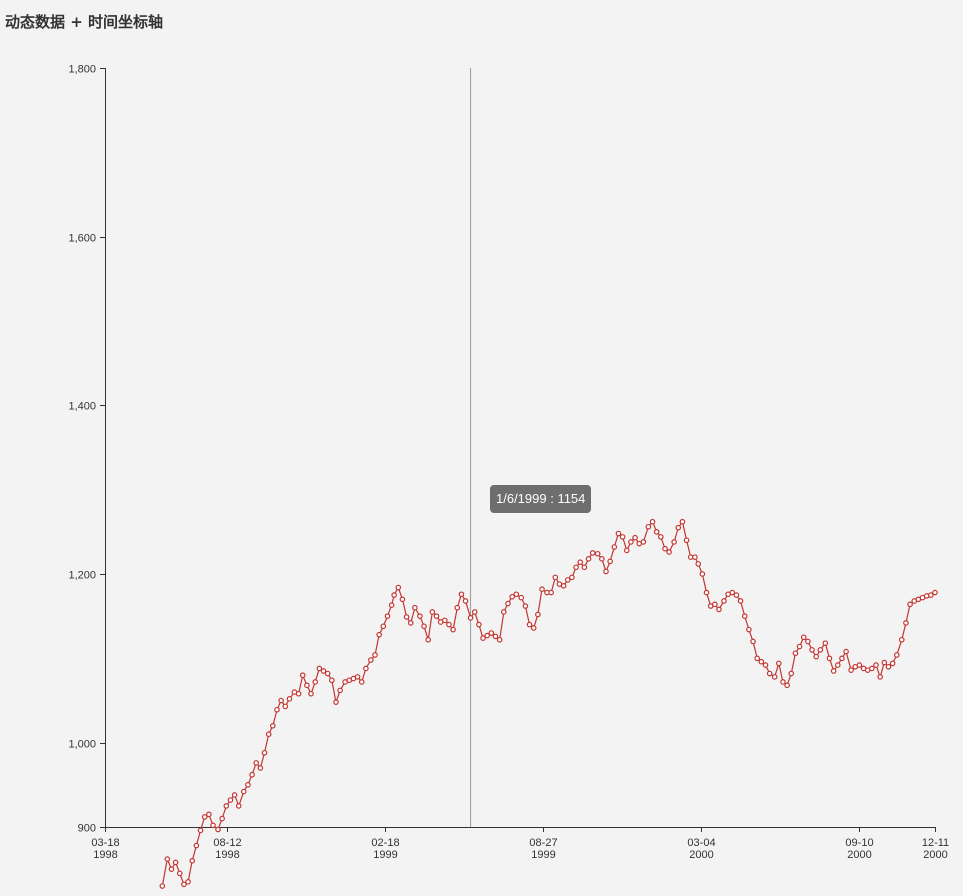  What do you see at coordinates (84, 22) in the screenshot?
I see `chart-title: 动态数据 + 时间坐标轴` at bounding box center [84, 22].